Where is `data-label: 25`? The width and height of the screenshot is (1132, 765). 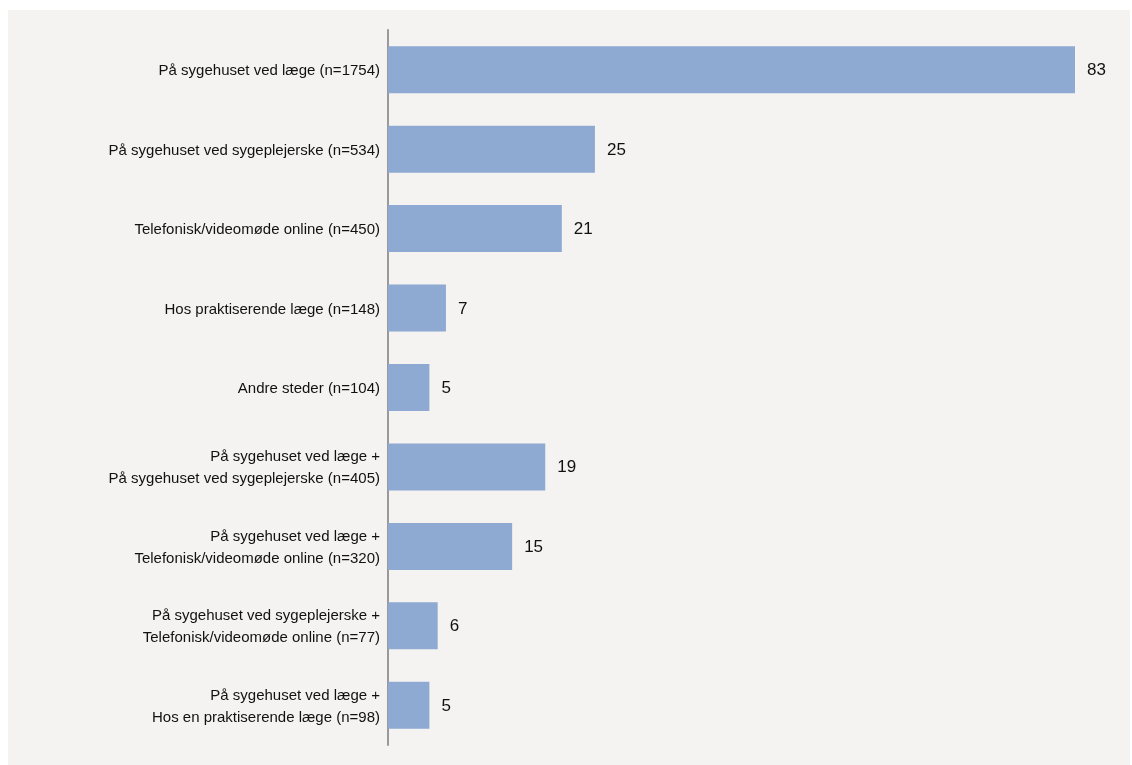 data-label: 25 is located at coordinates (616, 149).